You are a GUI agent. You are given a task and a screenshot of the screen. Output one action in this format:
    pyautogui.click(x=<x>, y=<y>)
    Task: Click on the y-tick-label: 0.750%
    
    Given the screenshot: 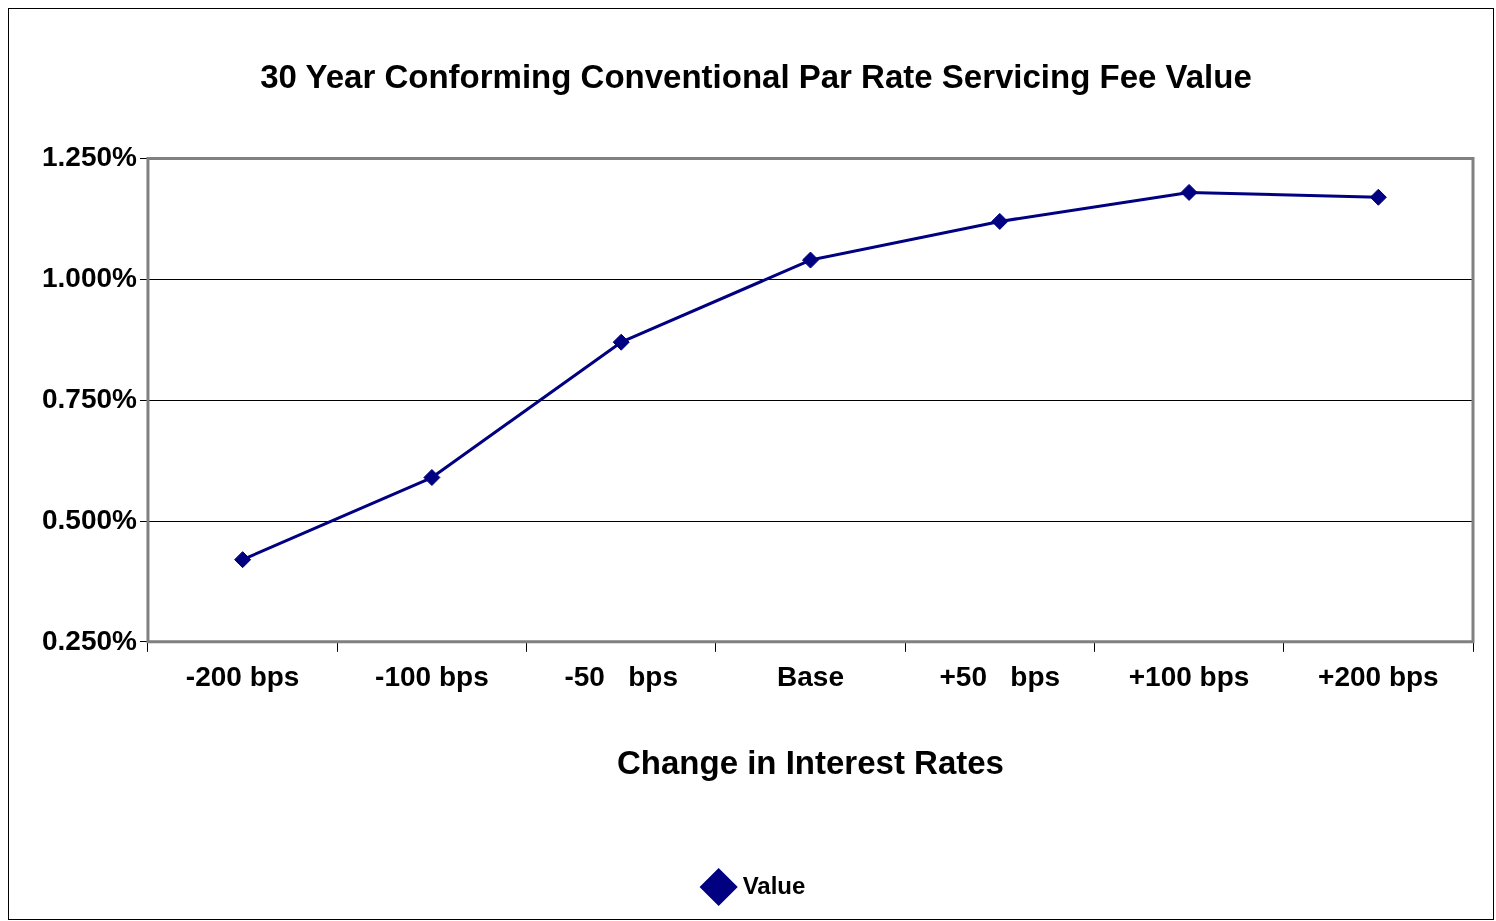 What is the action you would take?
    pyautogui.click(x=90, y=398)
    